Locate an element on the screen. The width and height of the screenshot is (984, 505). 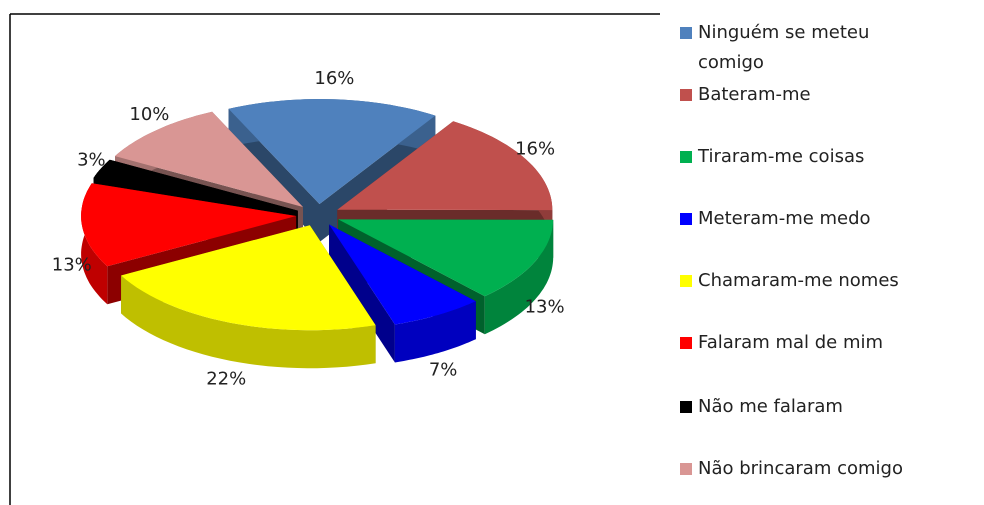
data-label: 22% is located at coordinates (226, 379).